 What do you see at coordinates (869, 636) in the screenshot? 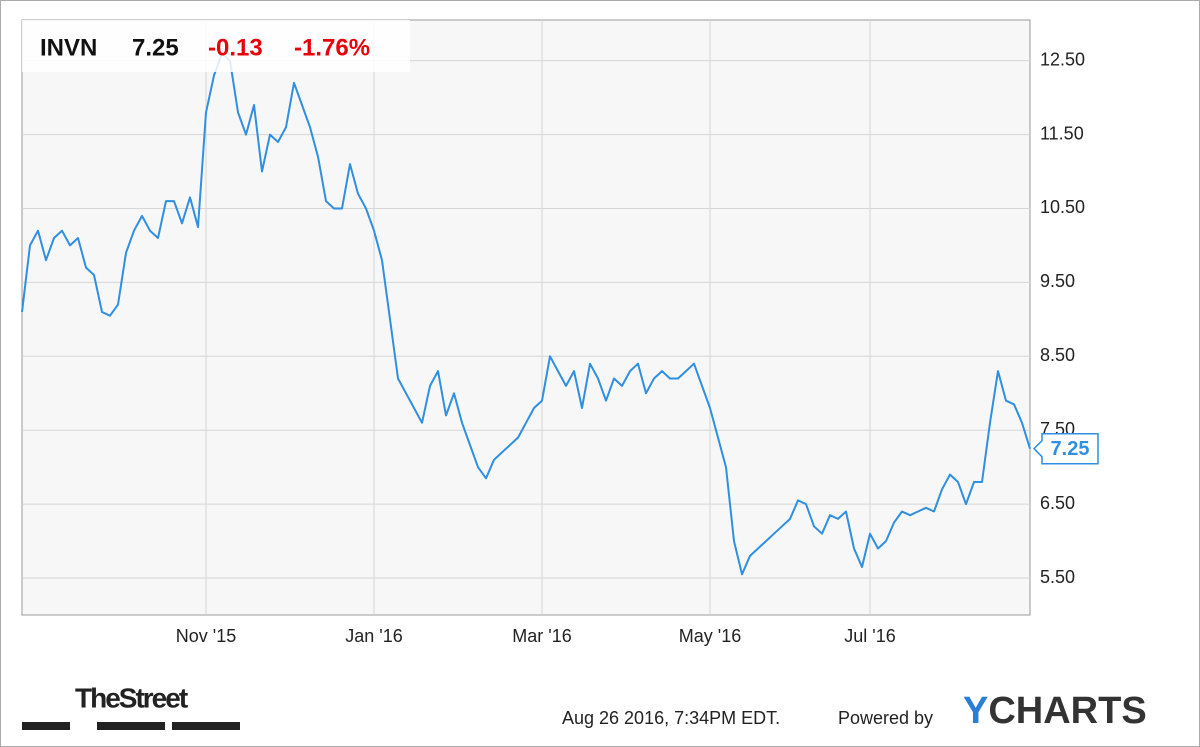
I see `x-tick-label: Jul '16` at bounding box center [869, 636].